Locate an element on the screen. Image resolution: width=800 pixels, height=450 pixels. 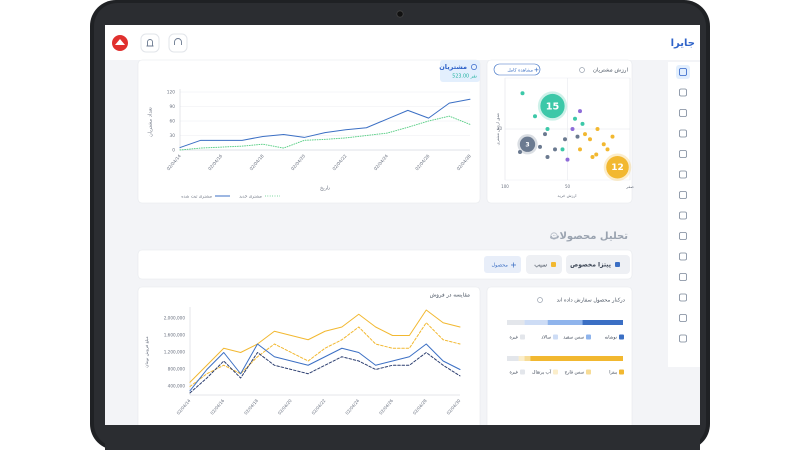
notification-button is located at coordinates (150, 43).